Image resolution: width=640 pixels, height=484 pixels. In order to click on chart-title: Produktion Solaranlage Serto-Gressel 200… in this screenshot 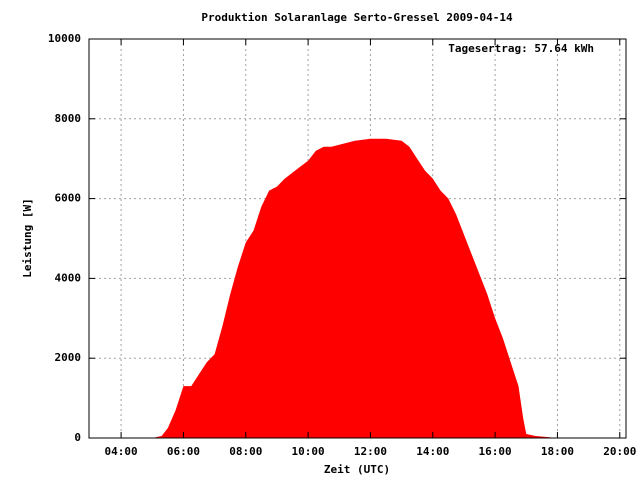, I will do `click(357, 17)`.